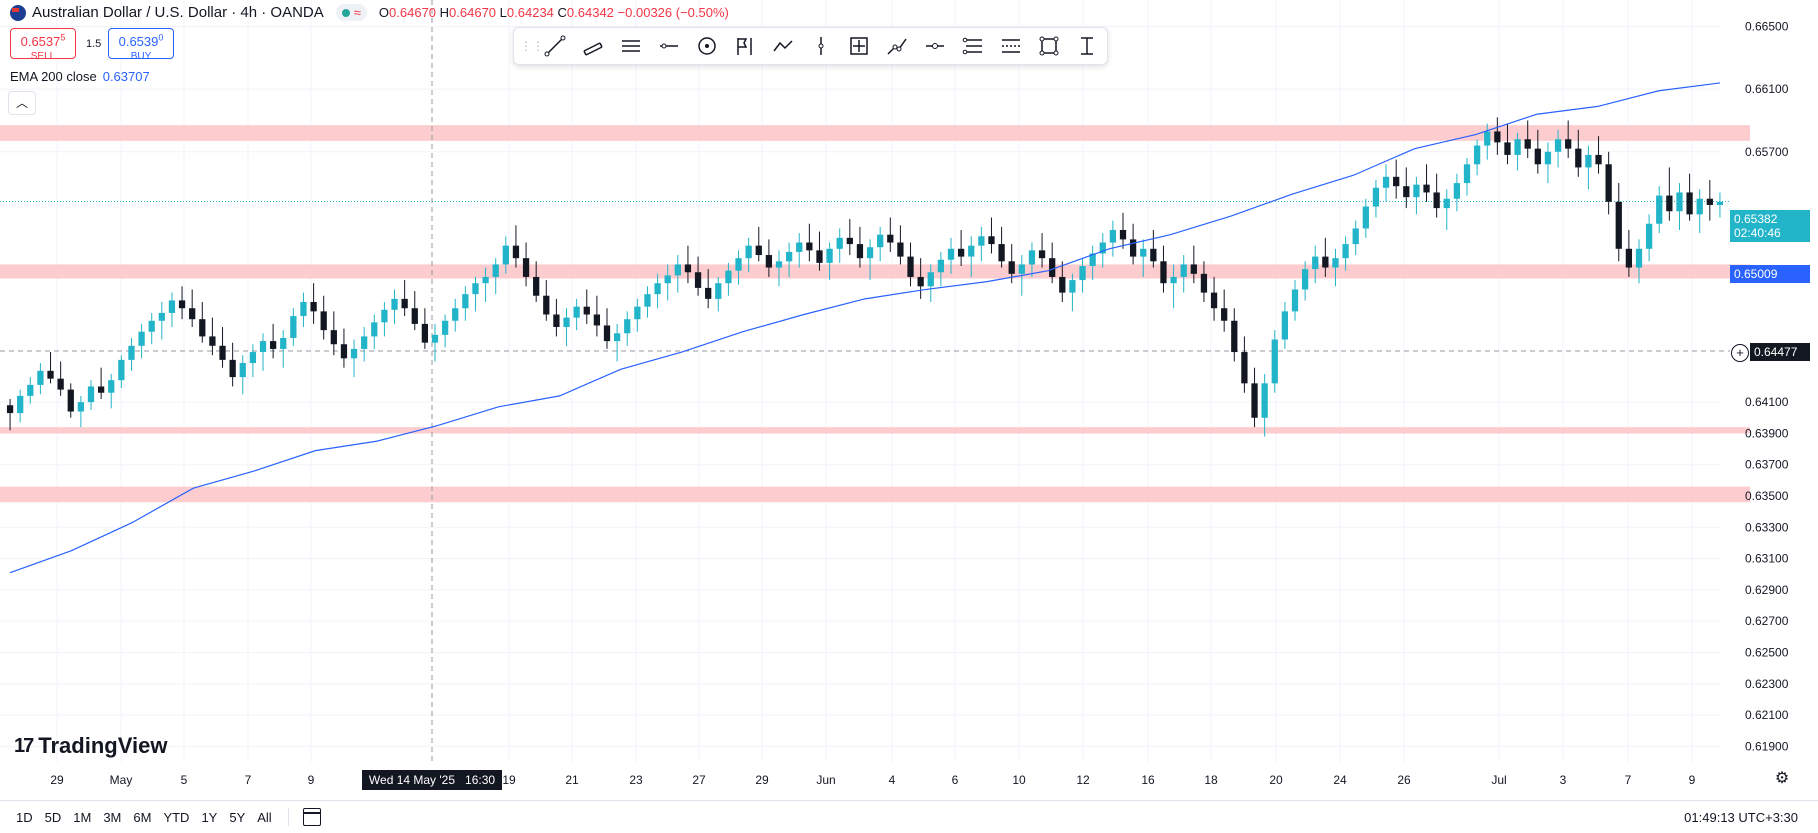  Describe the element at coordinates (1740, 353) in the screenshot. I see `add-alert-plus-icon: +` at that location.